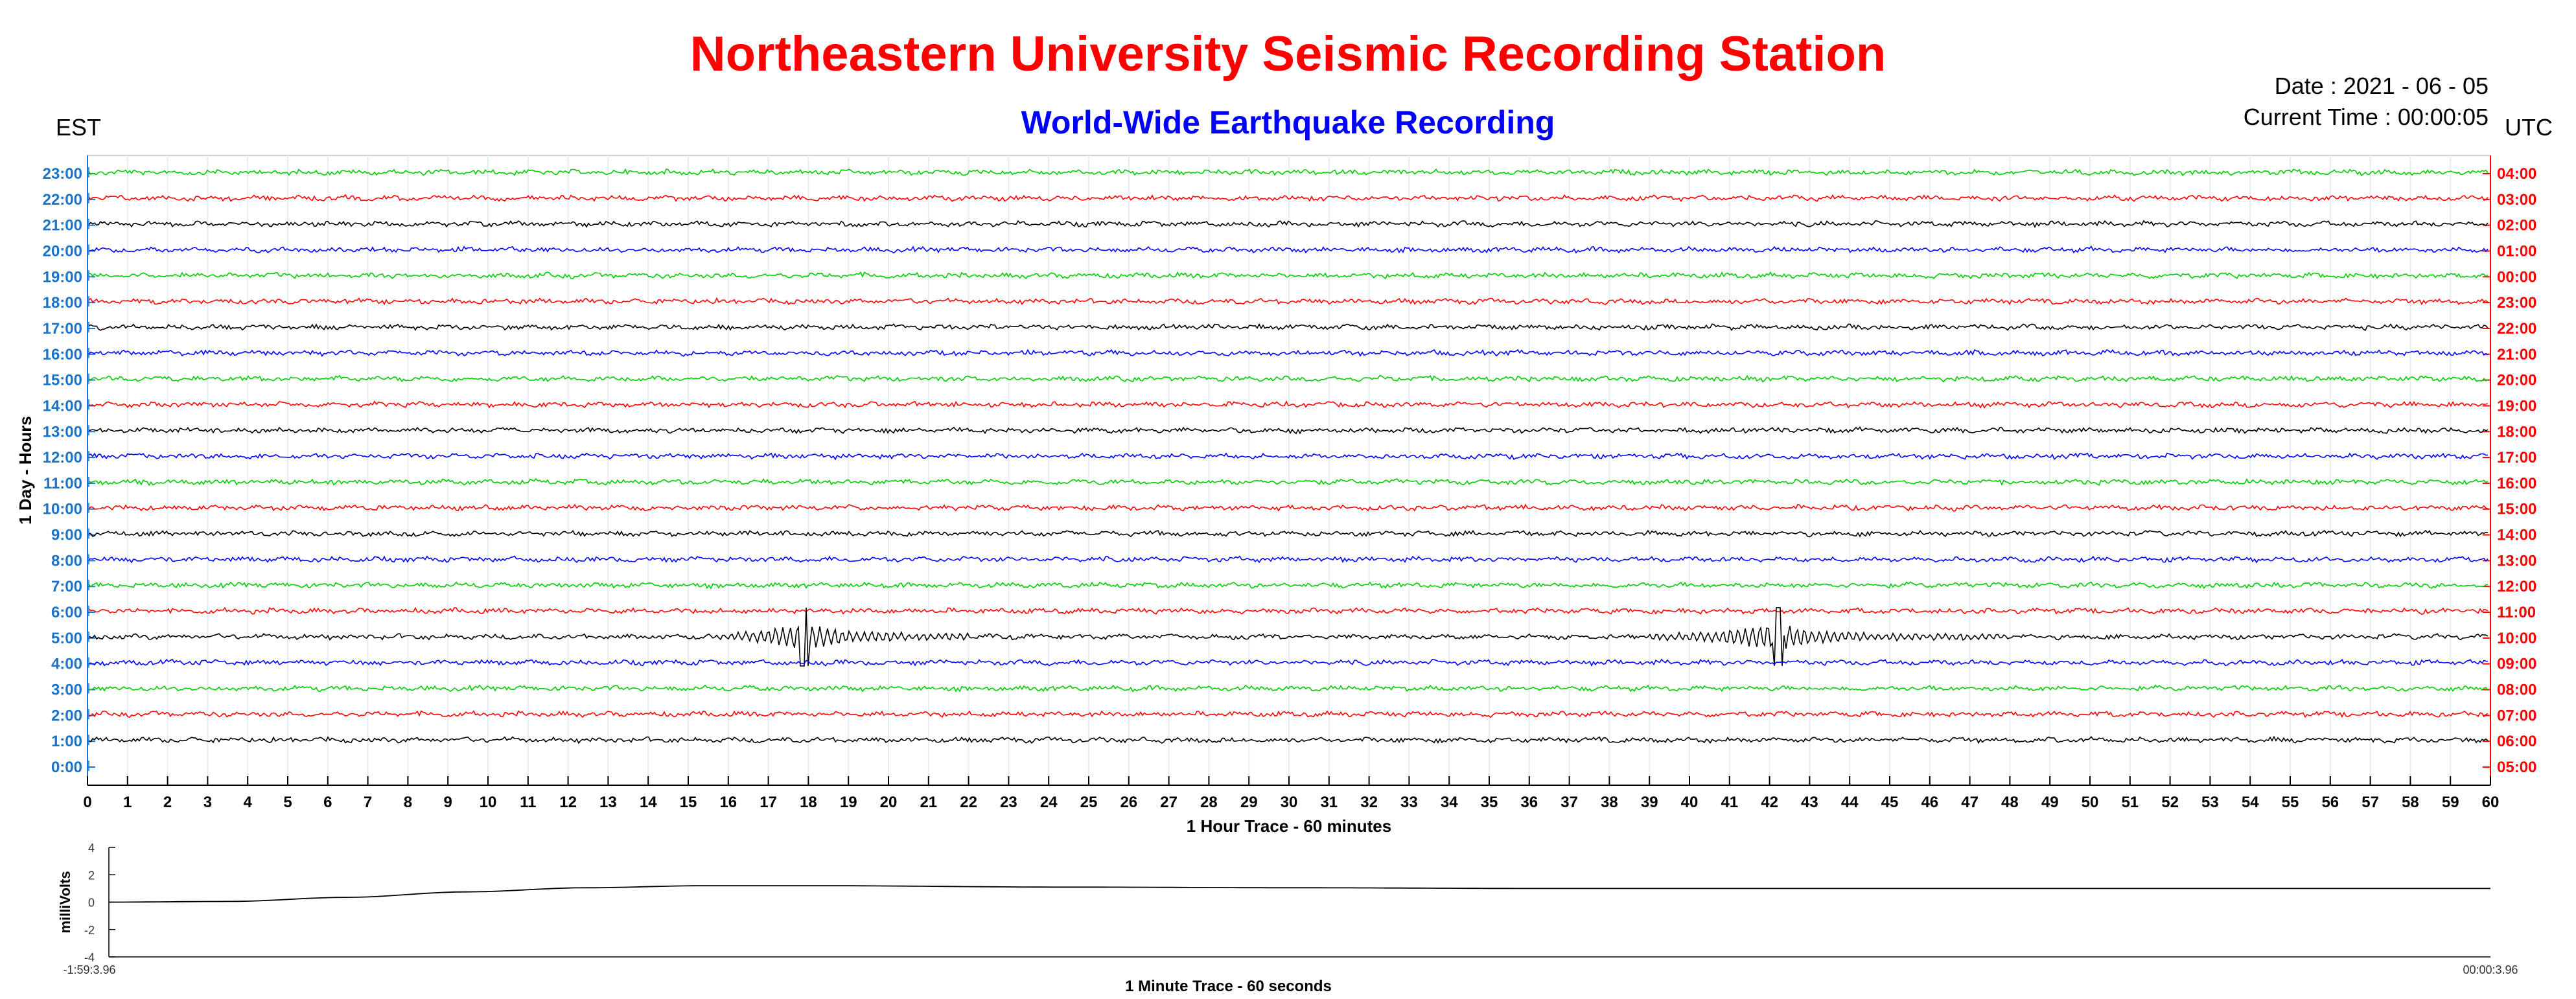  Describe the element at coordinates (2517, 406) in the screenshot. I see `right-tick-label-9: 19:00` at that location.